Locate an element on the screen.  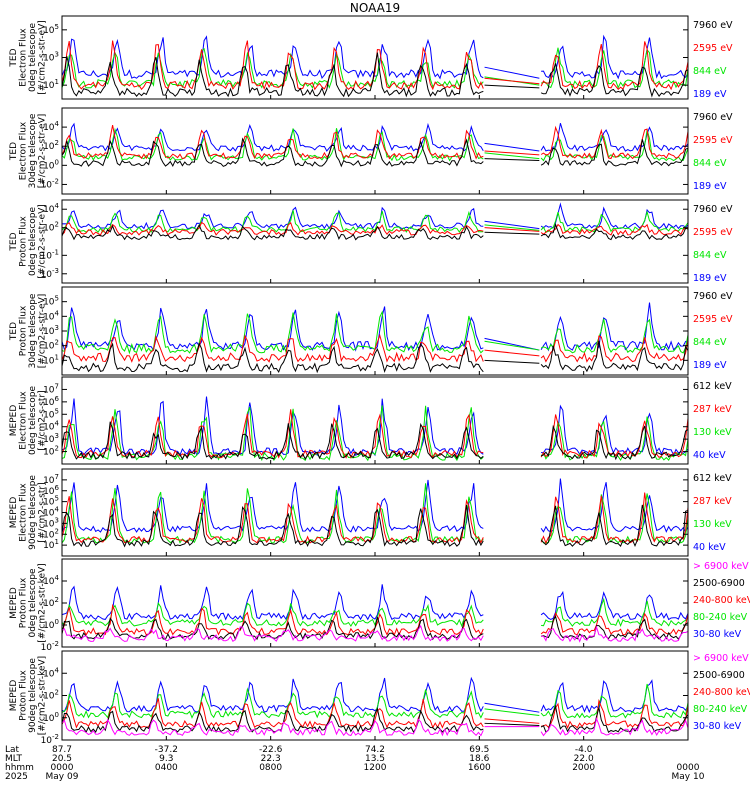
time-axis-row-label: Lat is located at coordinates (12, 750).